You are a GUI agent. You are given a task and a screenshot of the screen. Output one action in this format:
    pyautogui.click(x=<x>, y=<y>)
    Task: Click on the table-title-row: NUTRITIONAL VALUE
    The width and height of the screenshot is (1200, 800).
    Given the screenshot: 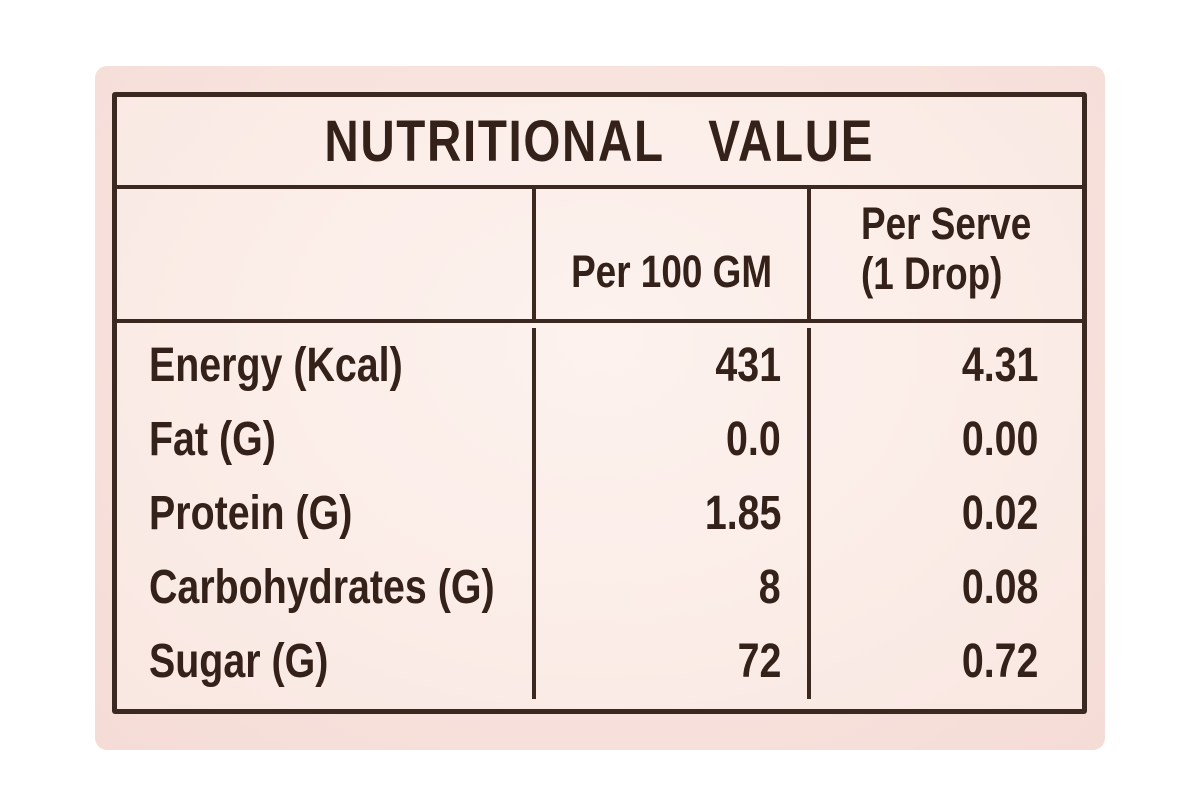 What is the action you would take?
    pyautogui.click(x=599, y=143)
    